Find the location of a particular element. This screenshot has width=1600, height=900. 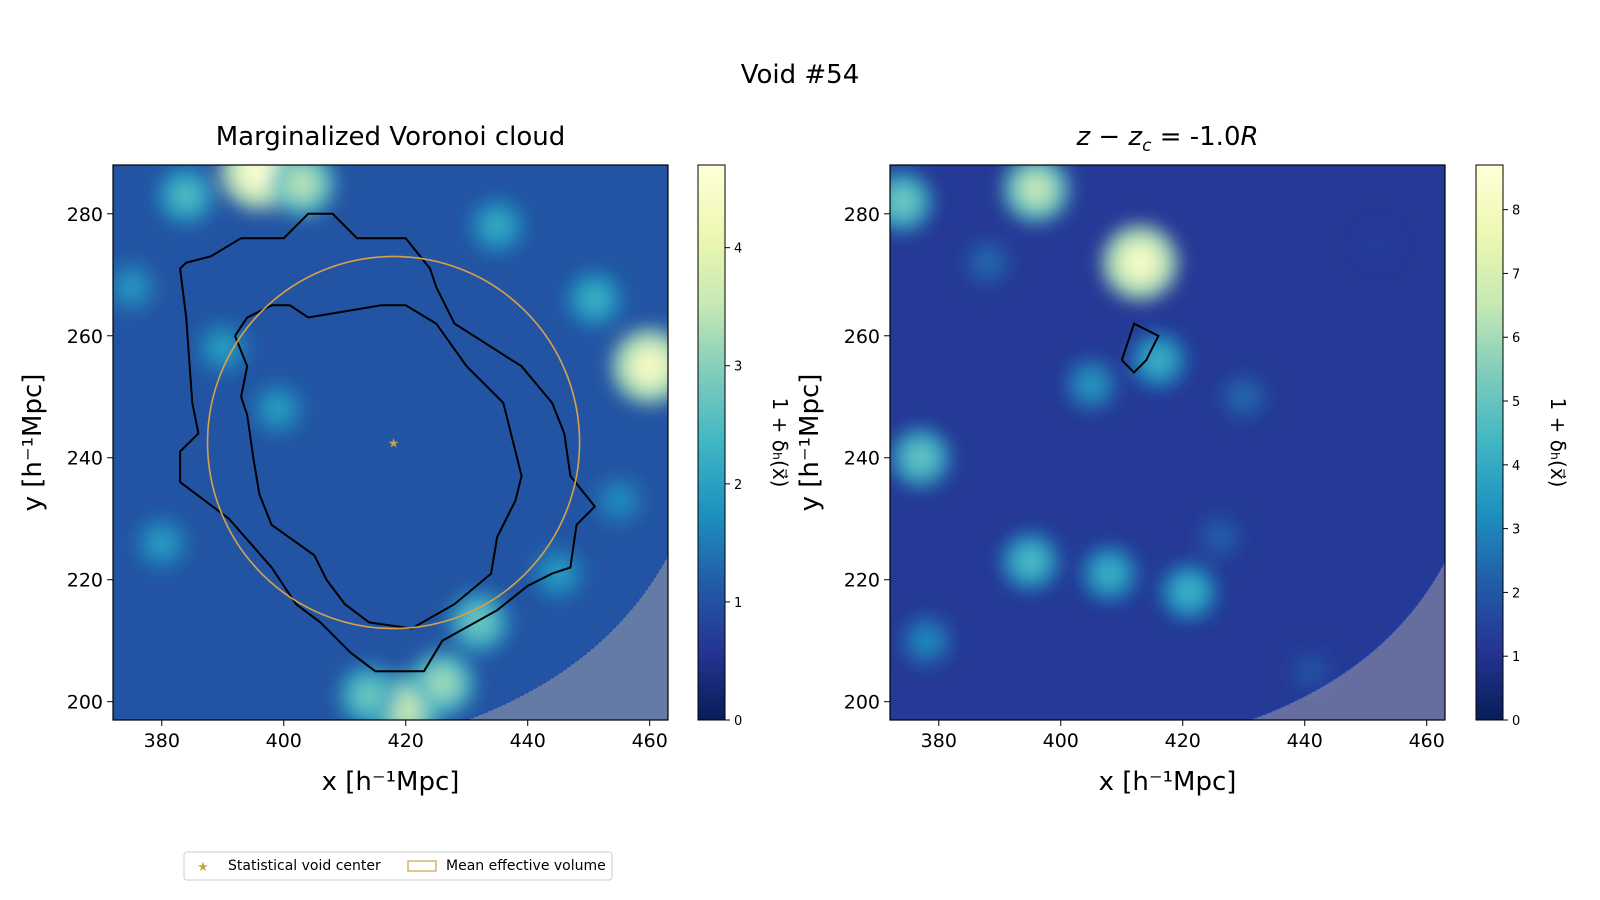

colorbar-tick-label: 8 is located at coordinates (1516, 211).